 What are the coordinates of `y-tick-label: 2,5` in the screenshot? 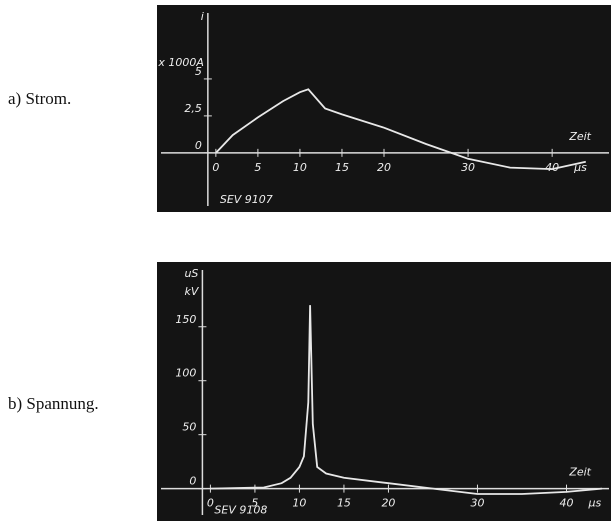 It's located at (193, 108).